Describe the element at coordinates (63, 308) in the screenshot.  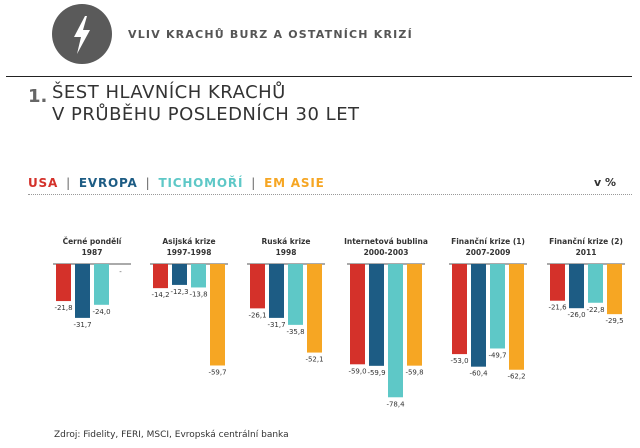
I see `bar-label: -21,8` at that location.